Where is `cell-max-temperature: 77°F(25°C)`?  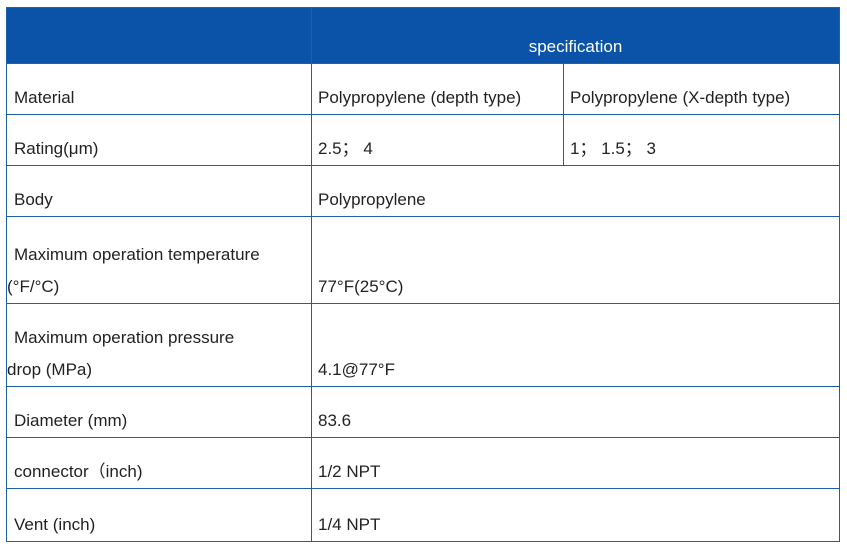 cell-max-temperature: 77°F(25°C) is located at coordinates (575, 260).